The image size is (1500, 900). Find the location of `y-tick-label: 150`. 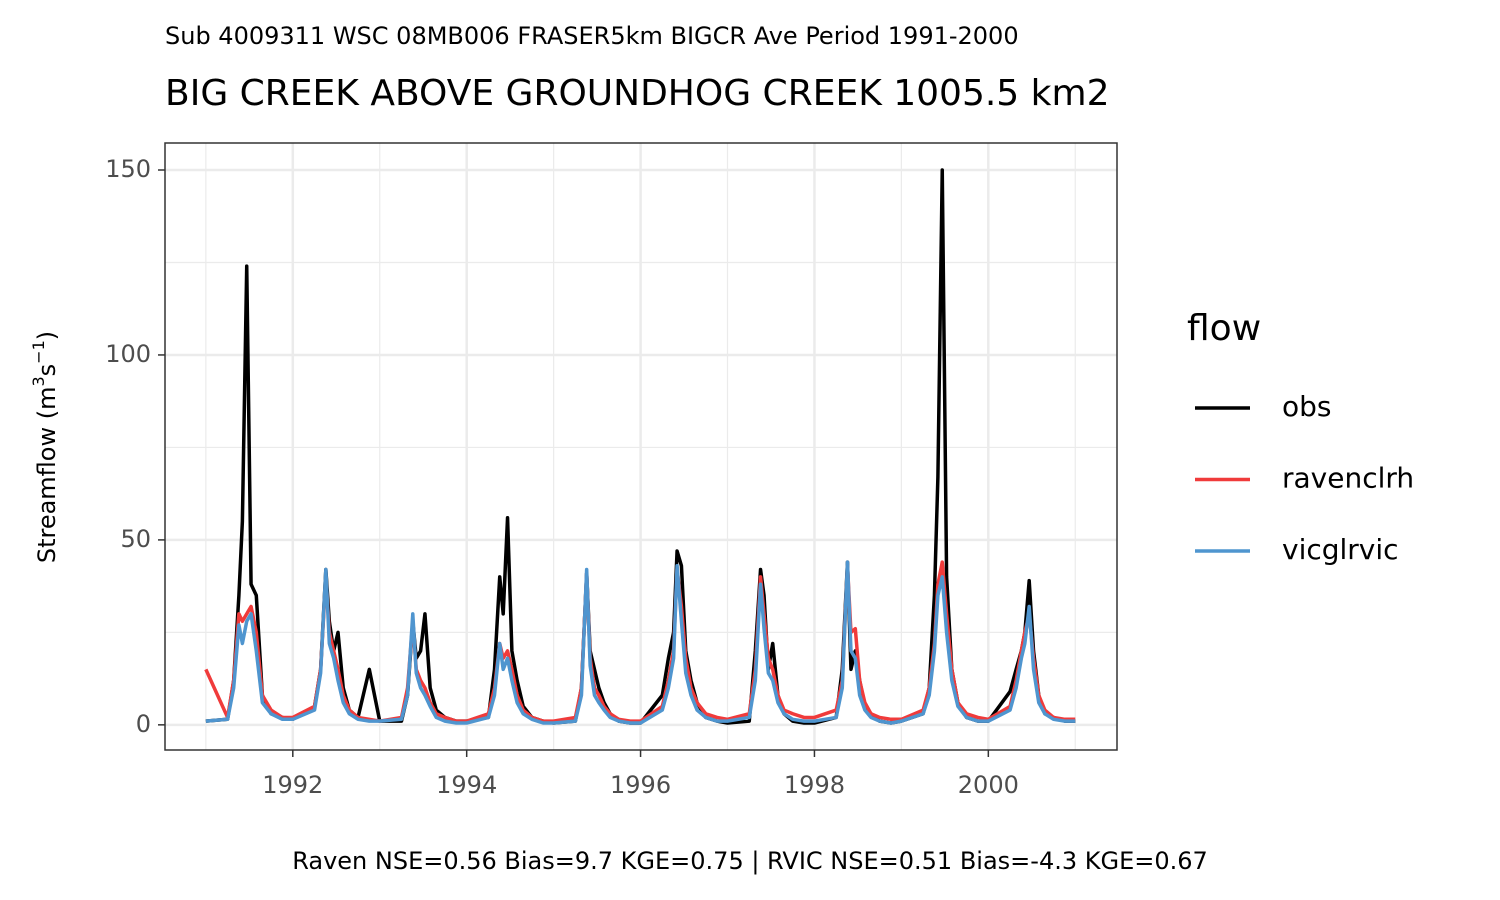

y-tick-label: 150 is located at coordinates (128, 169).